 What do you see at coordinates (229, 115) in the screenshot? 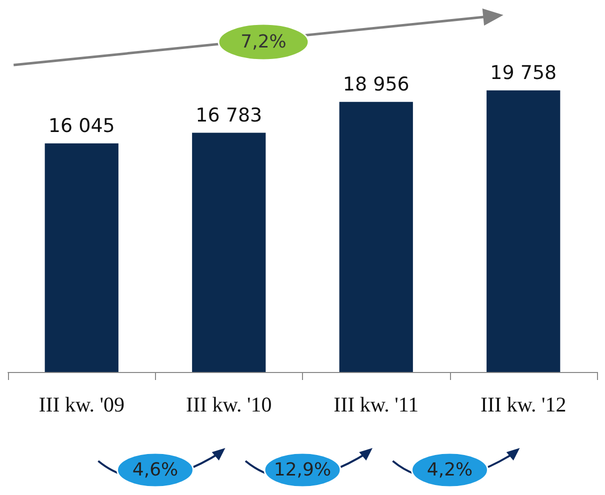
I see `data-label: 16 783` at bounding box center [229, 115].